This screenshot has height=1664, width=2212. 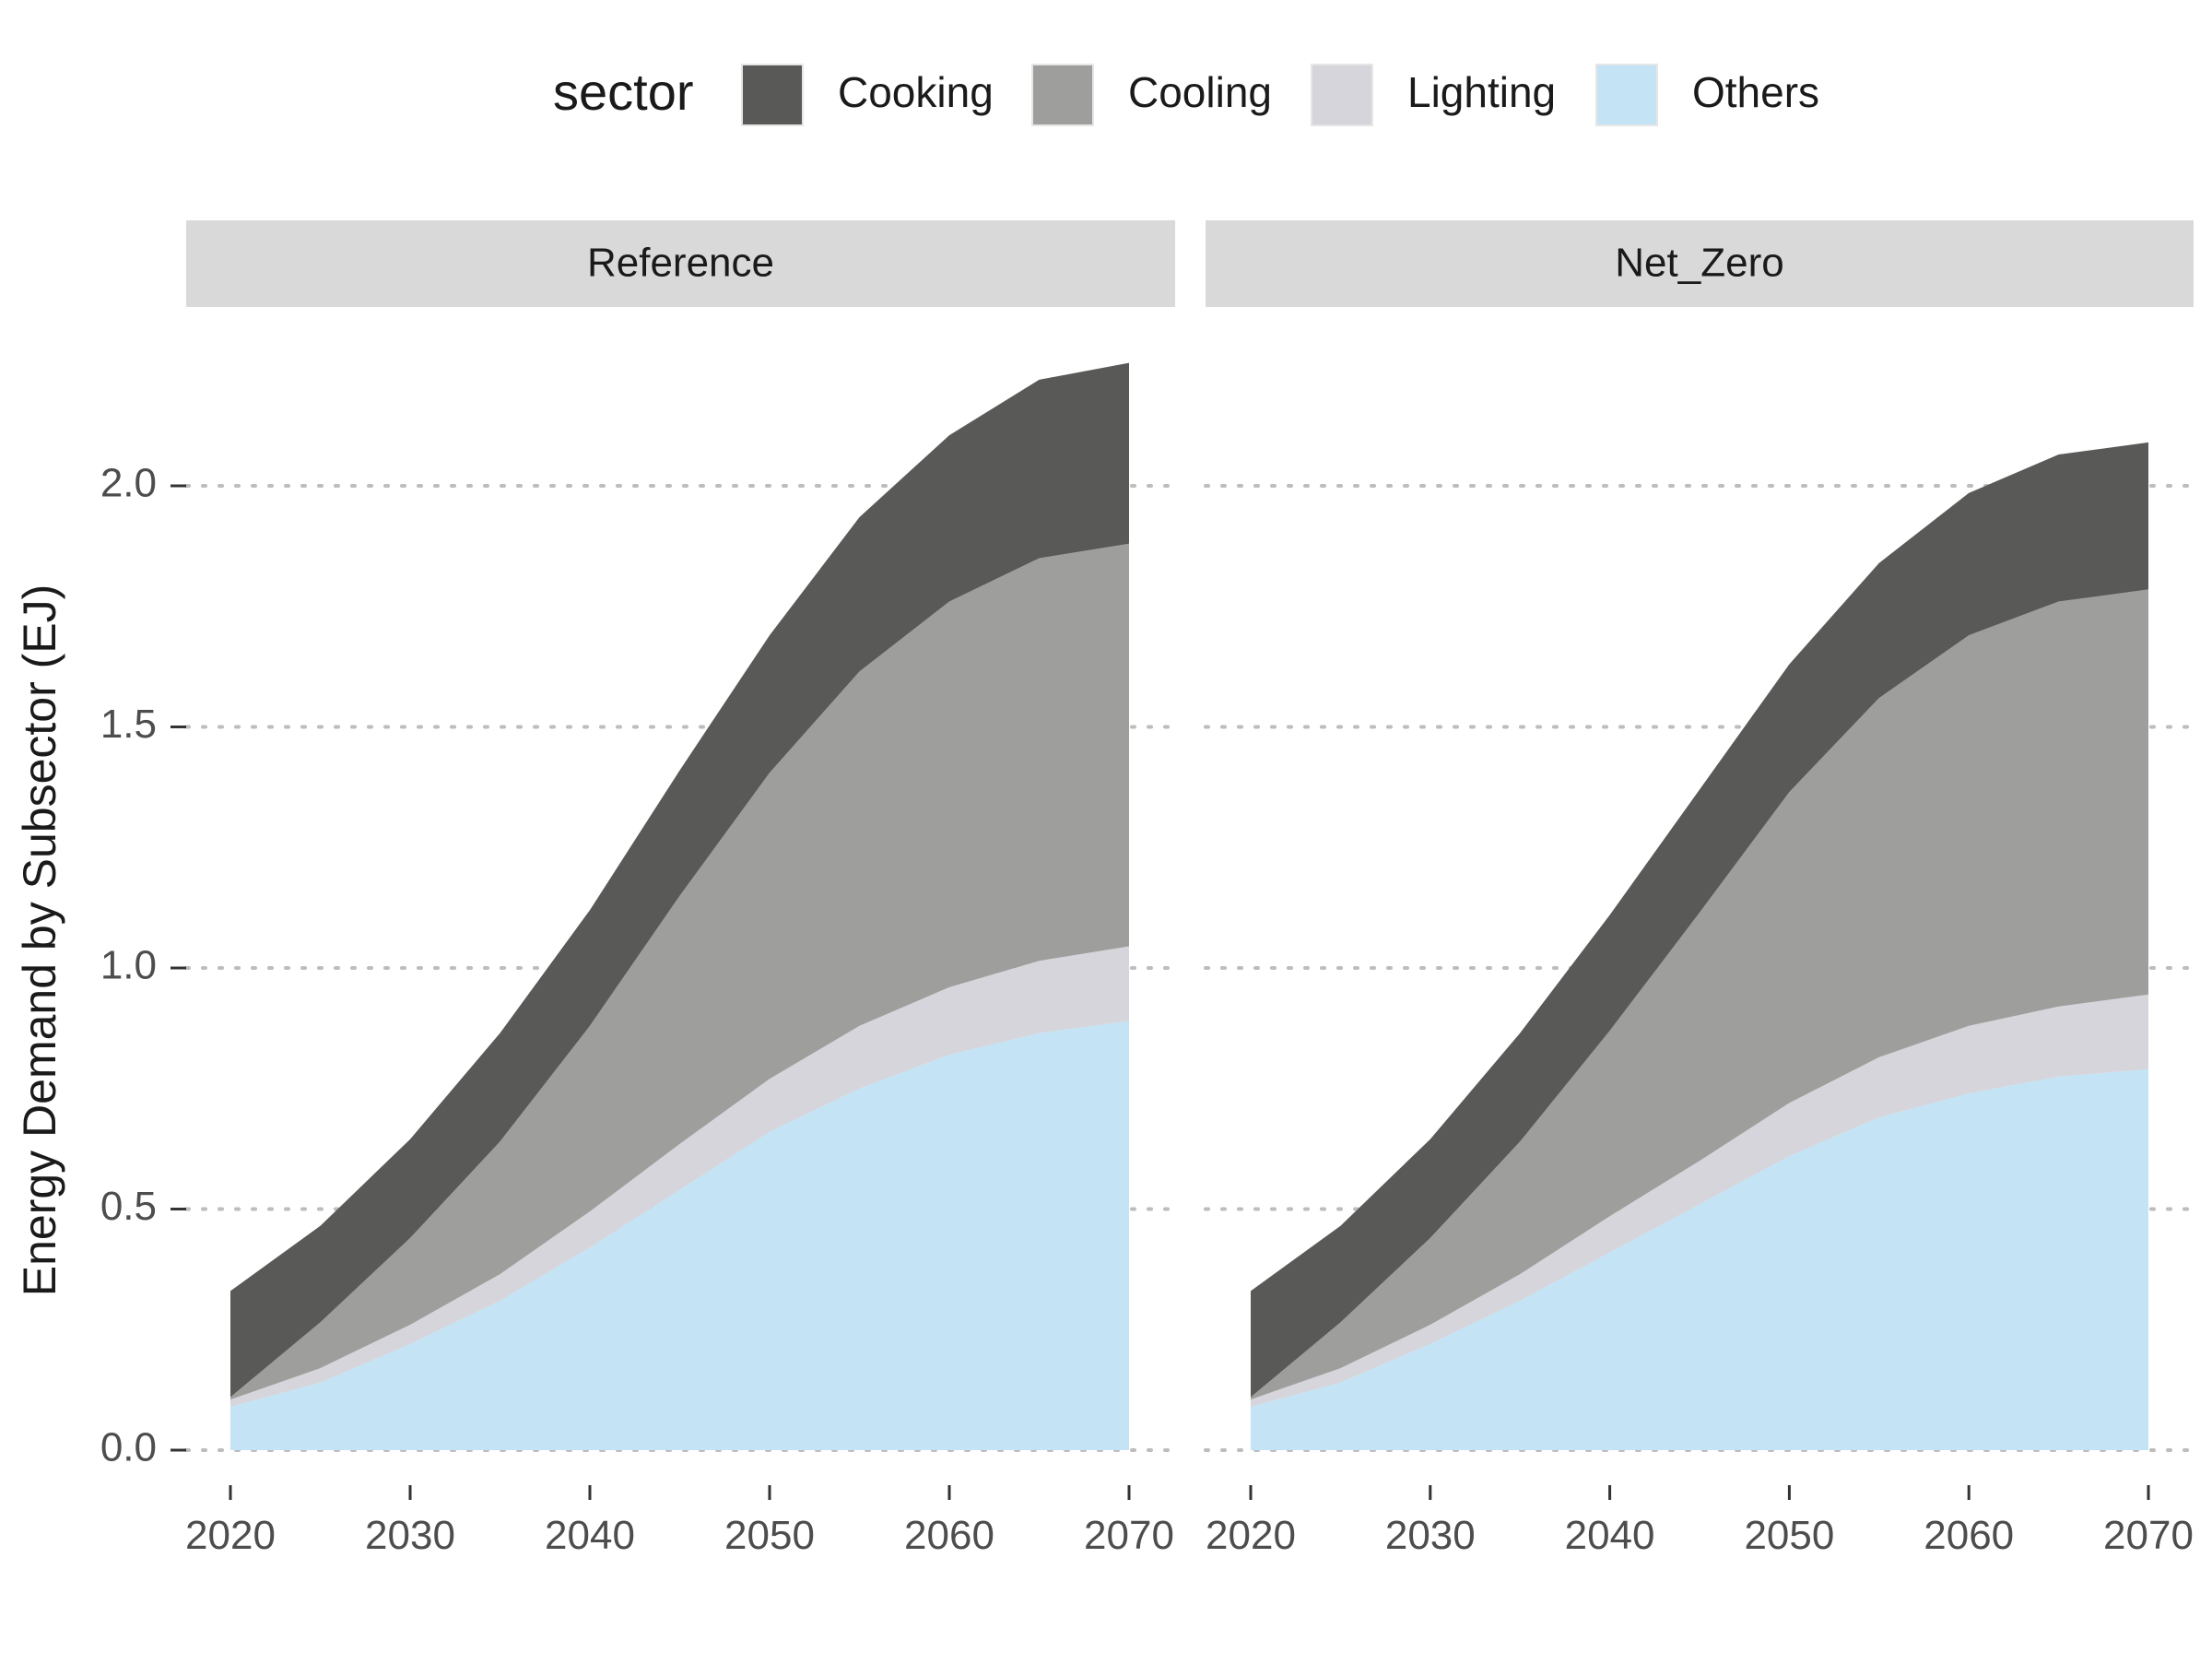 I want to click on legend-key-lighting, so click(x=1342, y=95).